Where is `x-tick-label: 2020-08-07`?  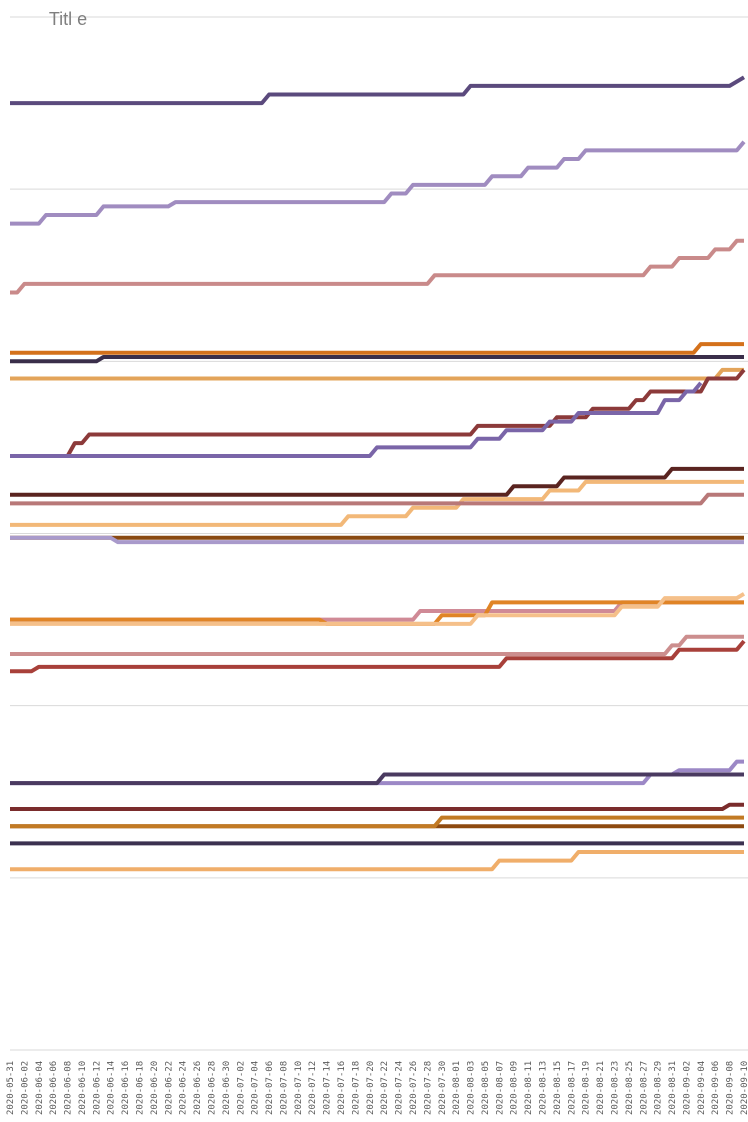 x-tick-label: 2020-08-07 is located at coordinates (500, 1088).